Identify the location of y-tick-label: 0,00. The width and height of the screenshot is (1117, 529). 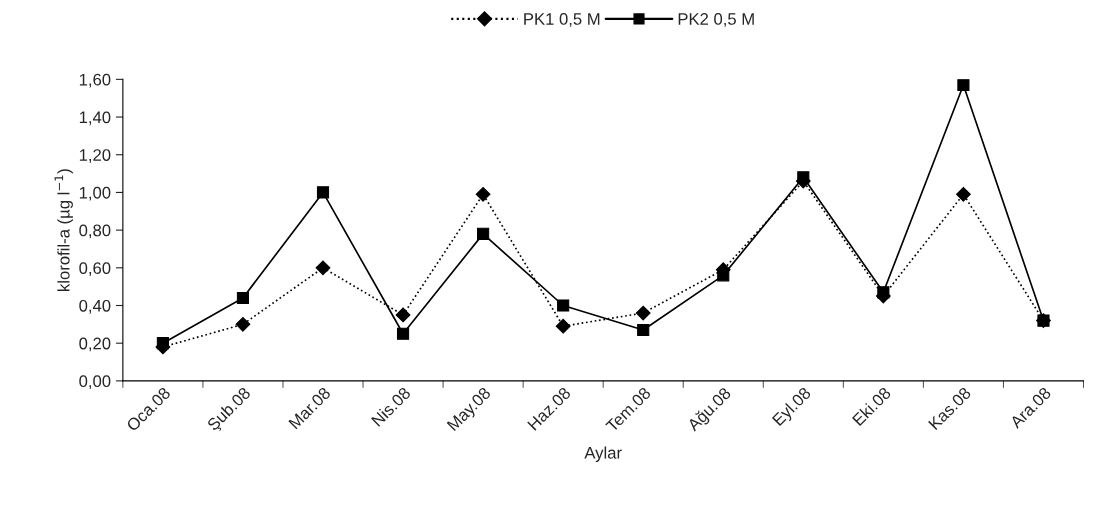
(95, 382).